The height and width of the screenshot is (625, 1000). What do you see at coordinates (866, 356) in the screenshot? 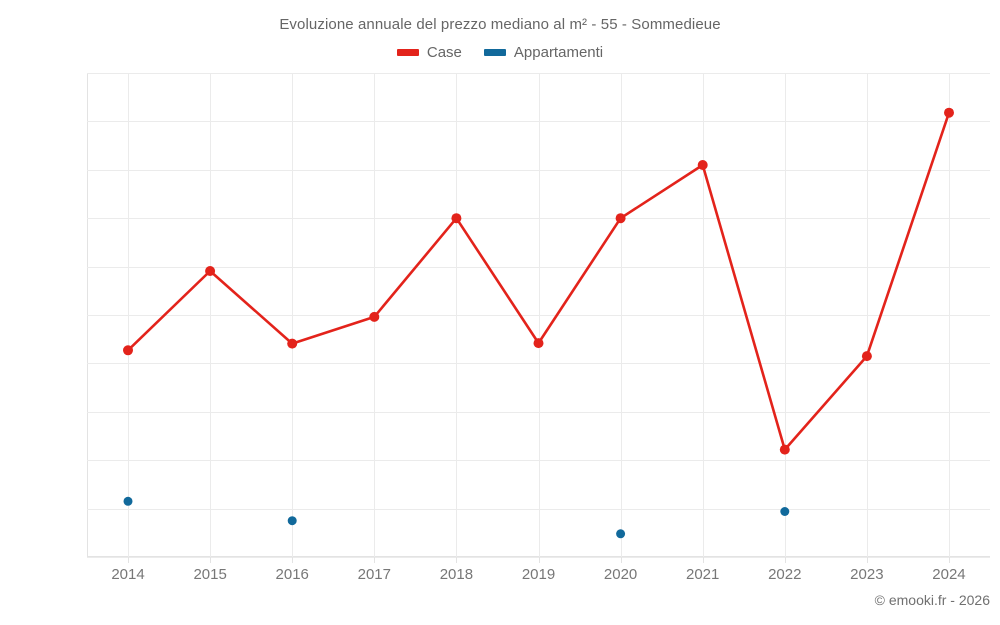
I see `data-point-case-2023` at bounding box center [866, 356].